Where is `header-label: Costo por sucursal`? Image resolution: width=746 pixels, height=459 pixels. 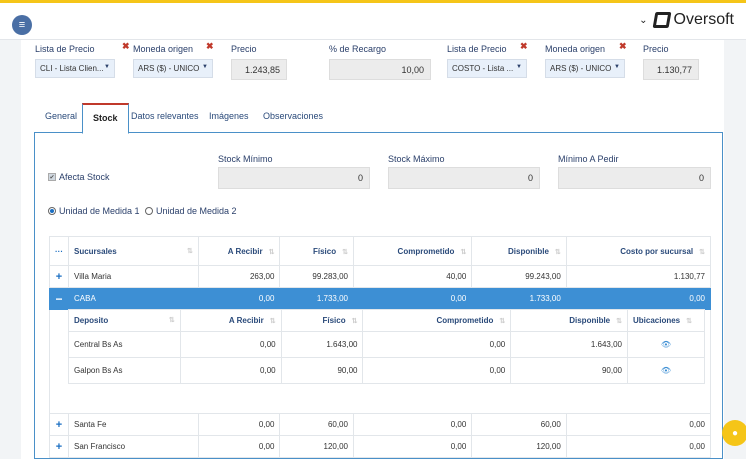 header-label: Costo por sucursal is located at coordinates (657, 251).